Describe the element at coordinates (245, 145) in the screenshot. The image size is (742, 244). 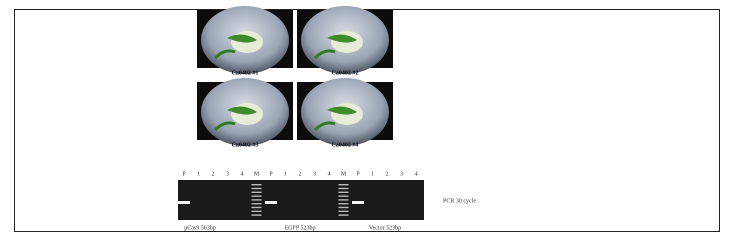
I see `photo-label: Ca0402 #3` at that location.